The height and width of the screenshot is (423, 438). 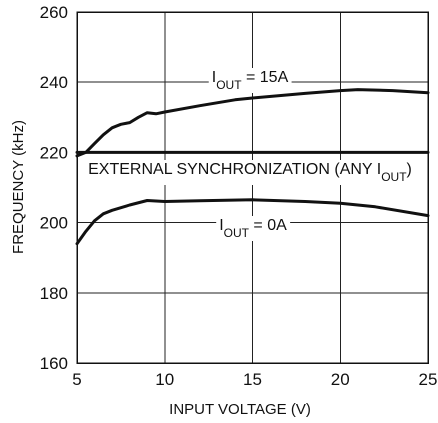 I want to click on x-axis-title: INPUT VOLTAGE (V), so click(x=240, y=409).